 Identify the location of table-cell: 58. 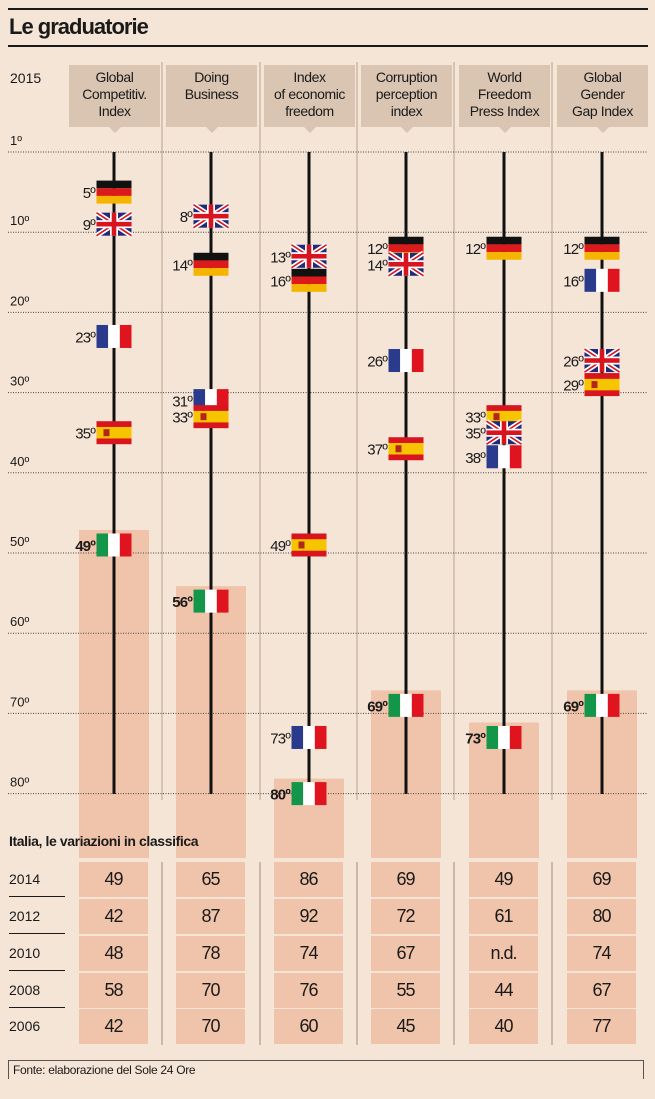
(113, 990).